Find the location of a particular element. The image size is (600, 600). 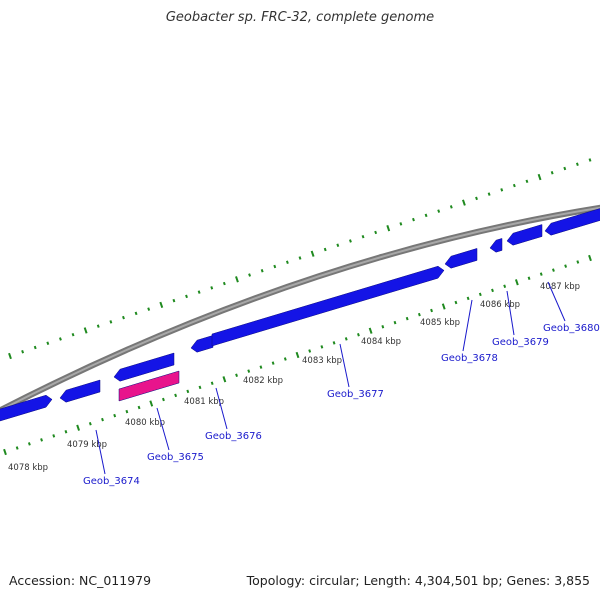

gene-label: Geob_3675 is located at coordinates (175, 457).